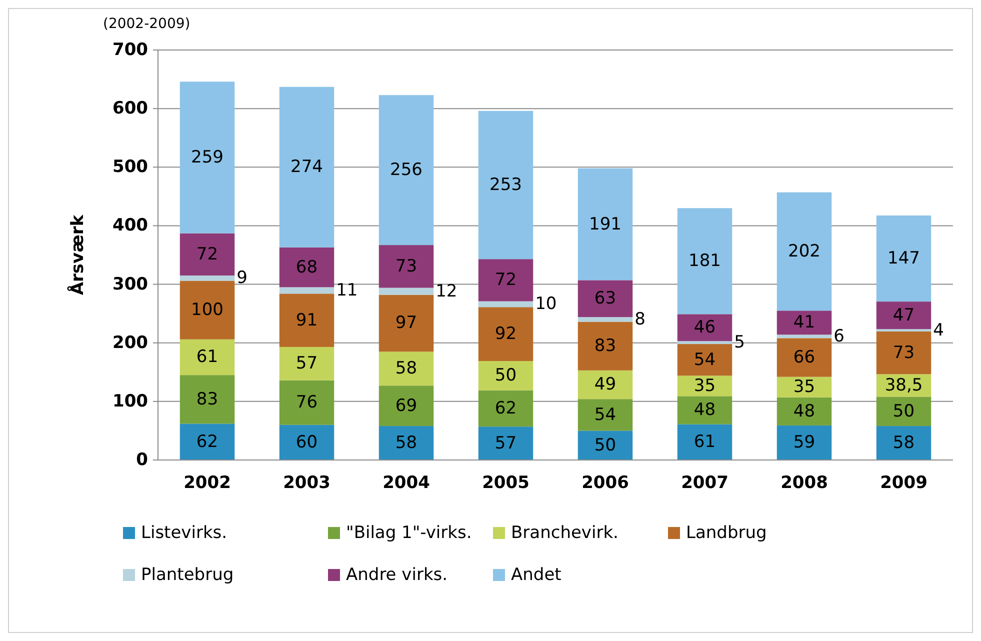  What do you see at coordinates (130, 226) in the screenshot?
I see `y-tick-label: 400` at bounding box center [130, 226].